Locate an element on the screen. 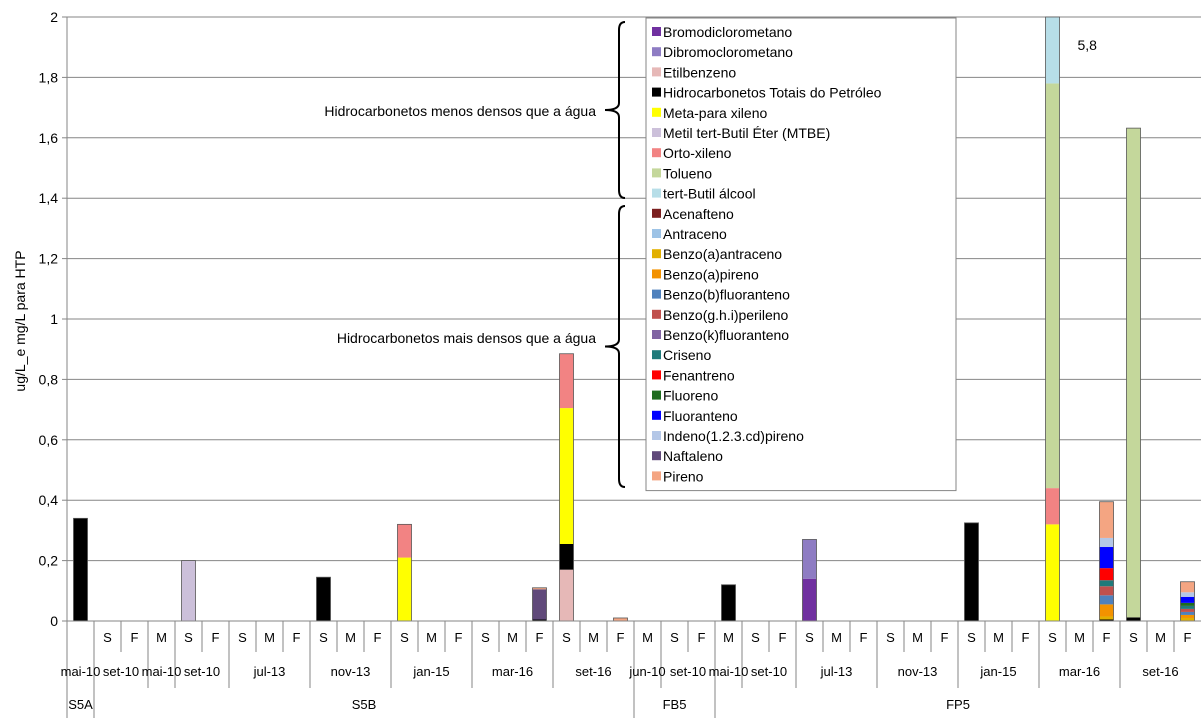  legend-item-criseno: Criseno is located at coordinates (681, 355).